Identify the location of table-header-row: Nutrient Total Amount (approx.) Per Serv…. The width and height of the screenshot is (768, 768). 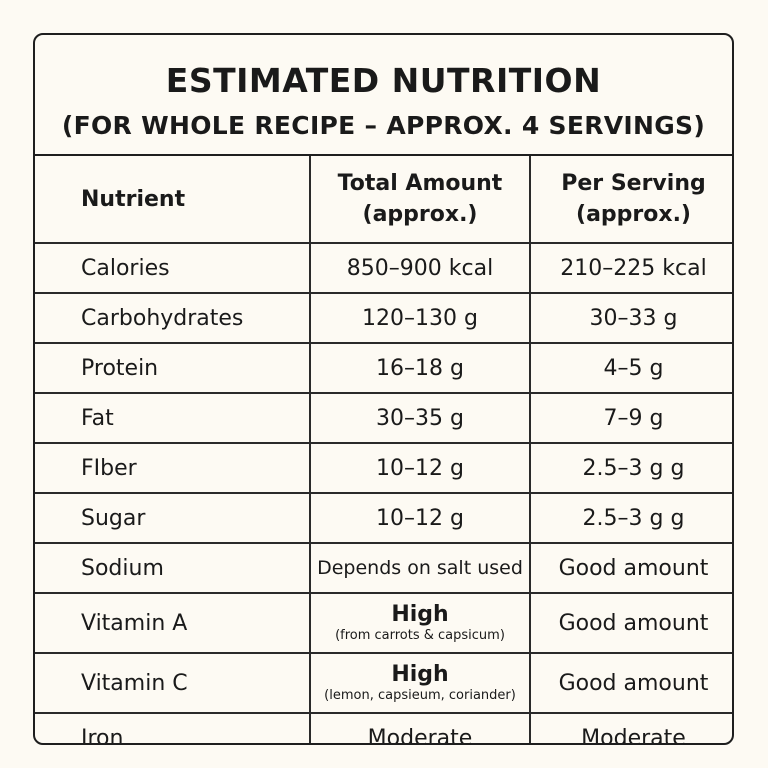
(383, 200).